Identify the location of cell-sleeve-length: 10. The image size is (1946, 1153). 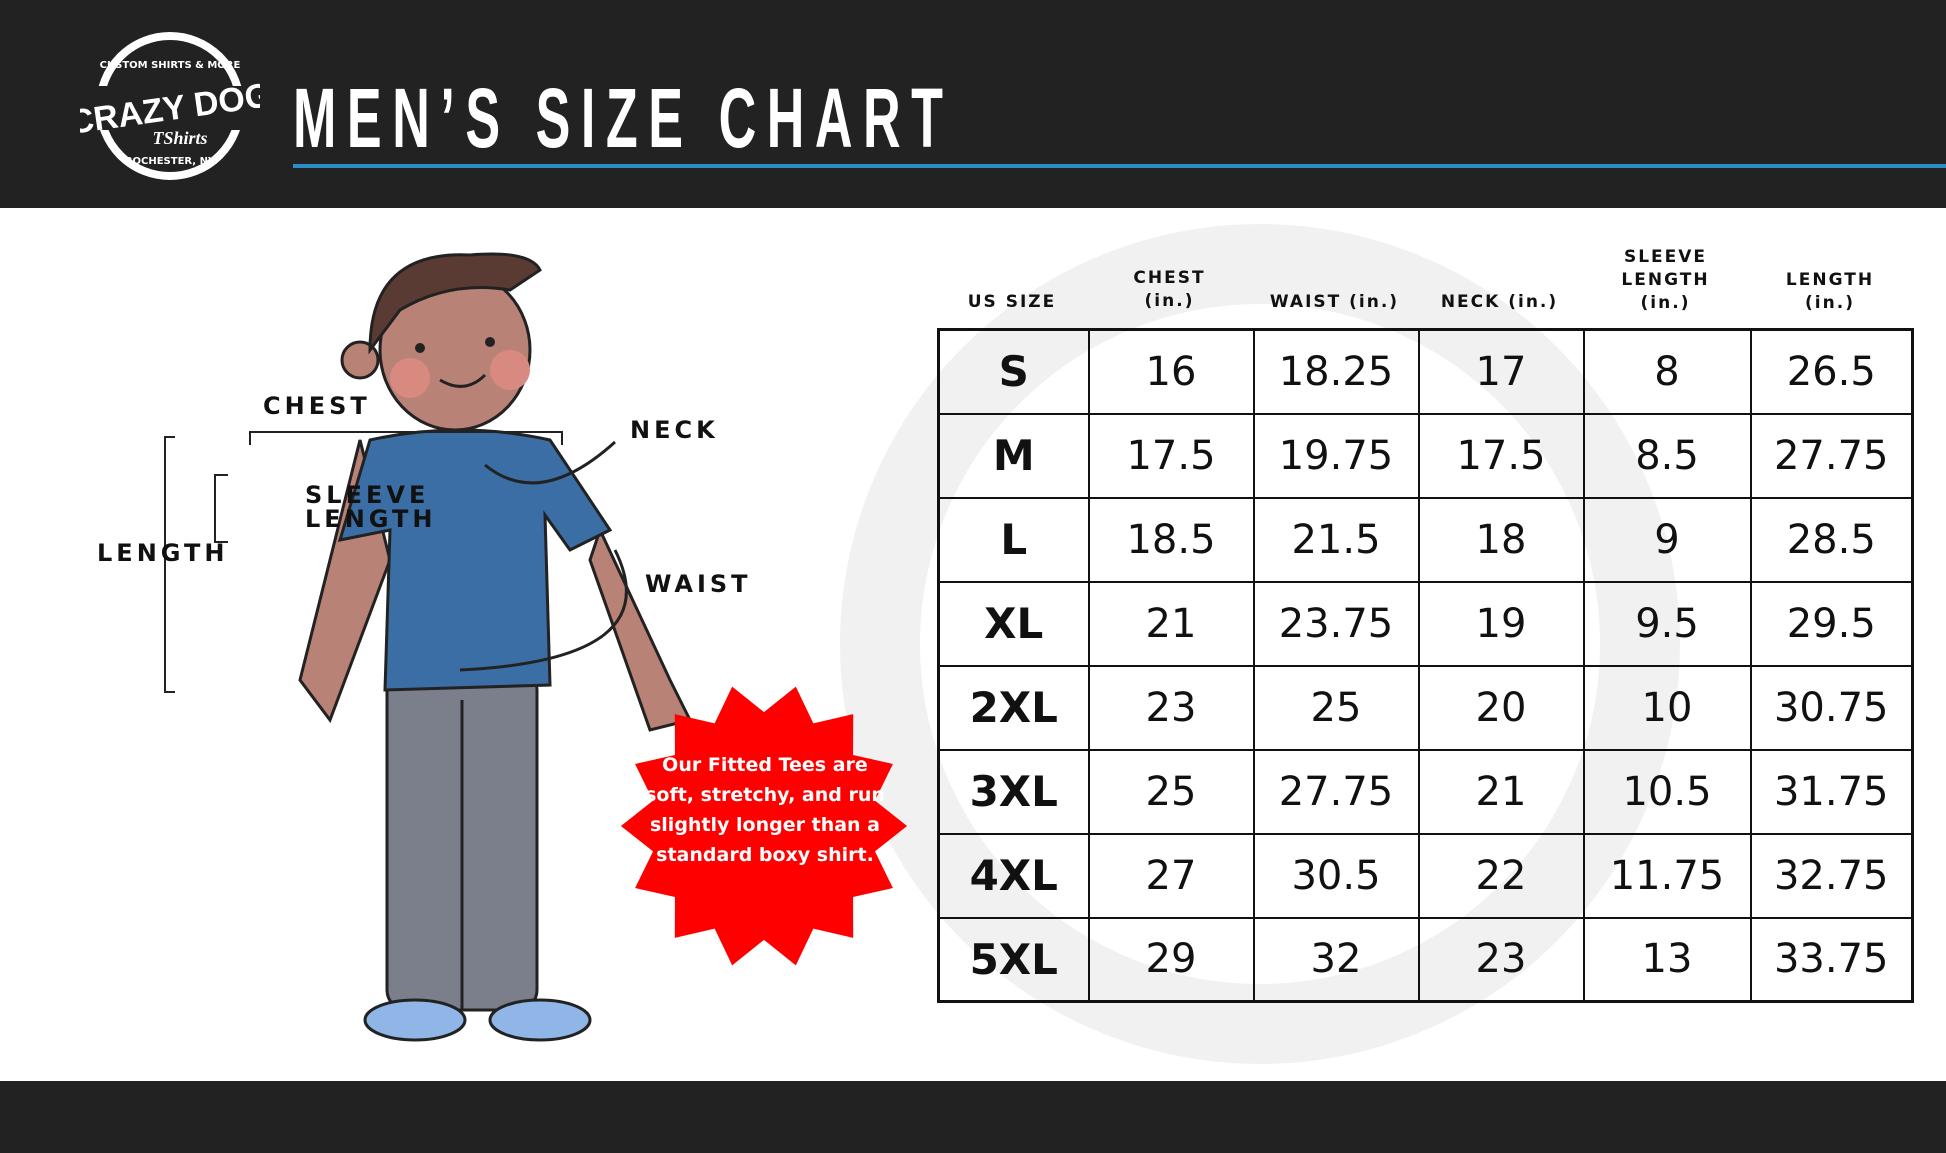
(1667, 707).